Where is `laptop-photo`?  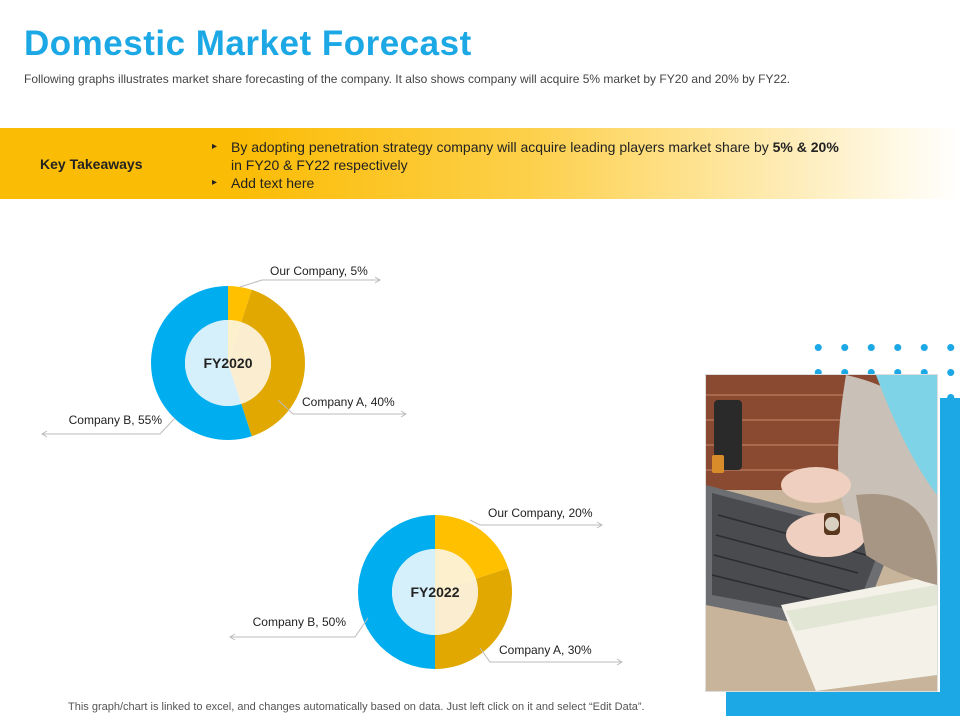
laptop-photo is located at coordinates (821, 533).